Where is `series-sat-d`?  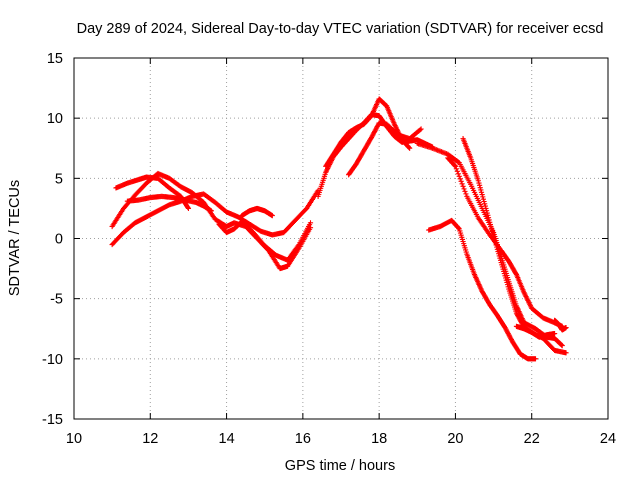 series-sat-d is located at coordinates (169, 203).